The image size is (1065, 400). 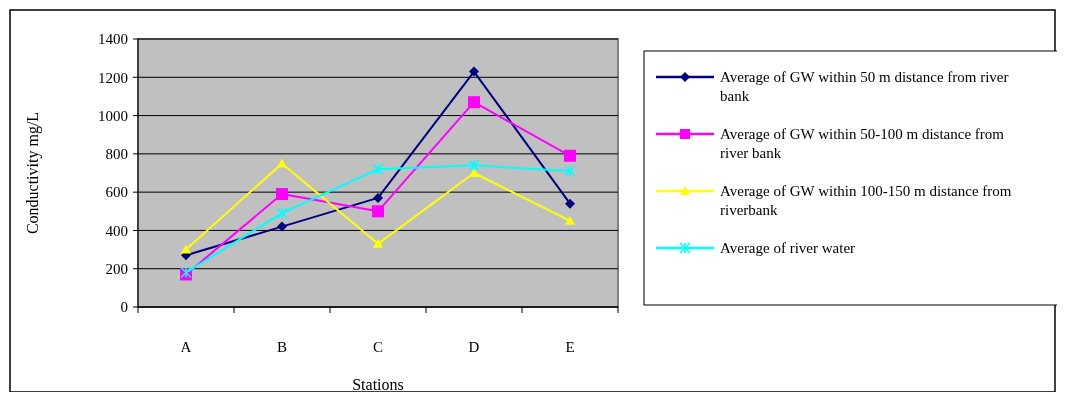 I want to click on y-tick-label: 600, so click(x=116, y=192).